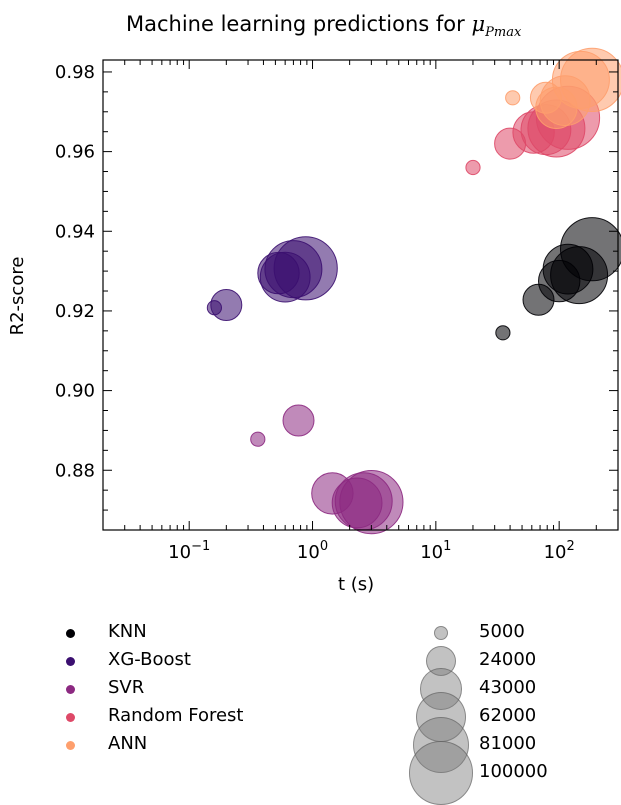 This screenshot has width=621, height=805. I want to click on legend-label: Random Forest, so click(175, 715).